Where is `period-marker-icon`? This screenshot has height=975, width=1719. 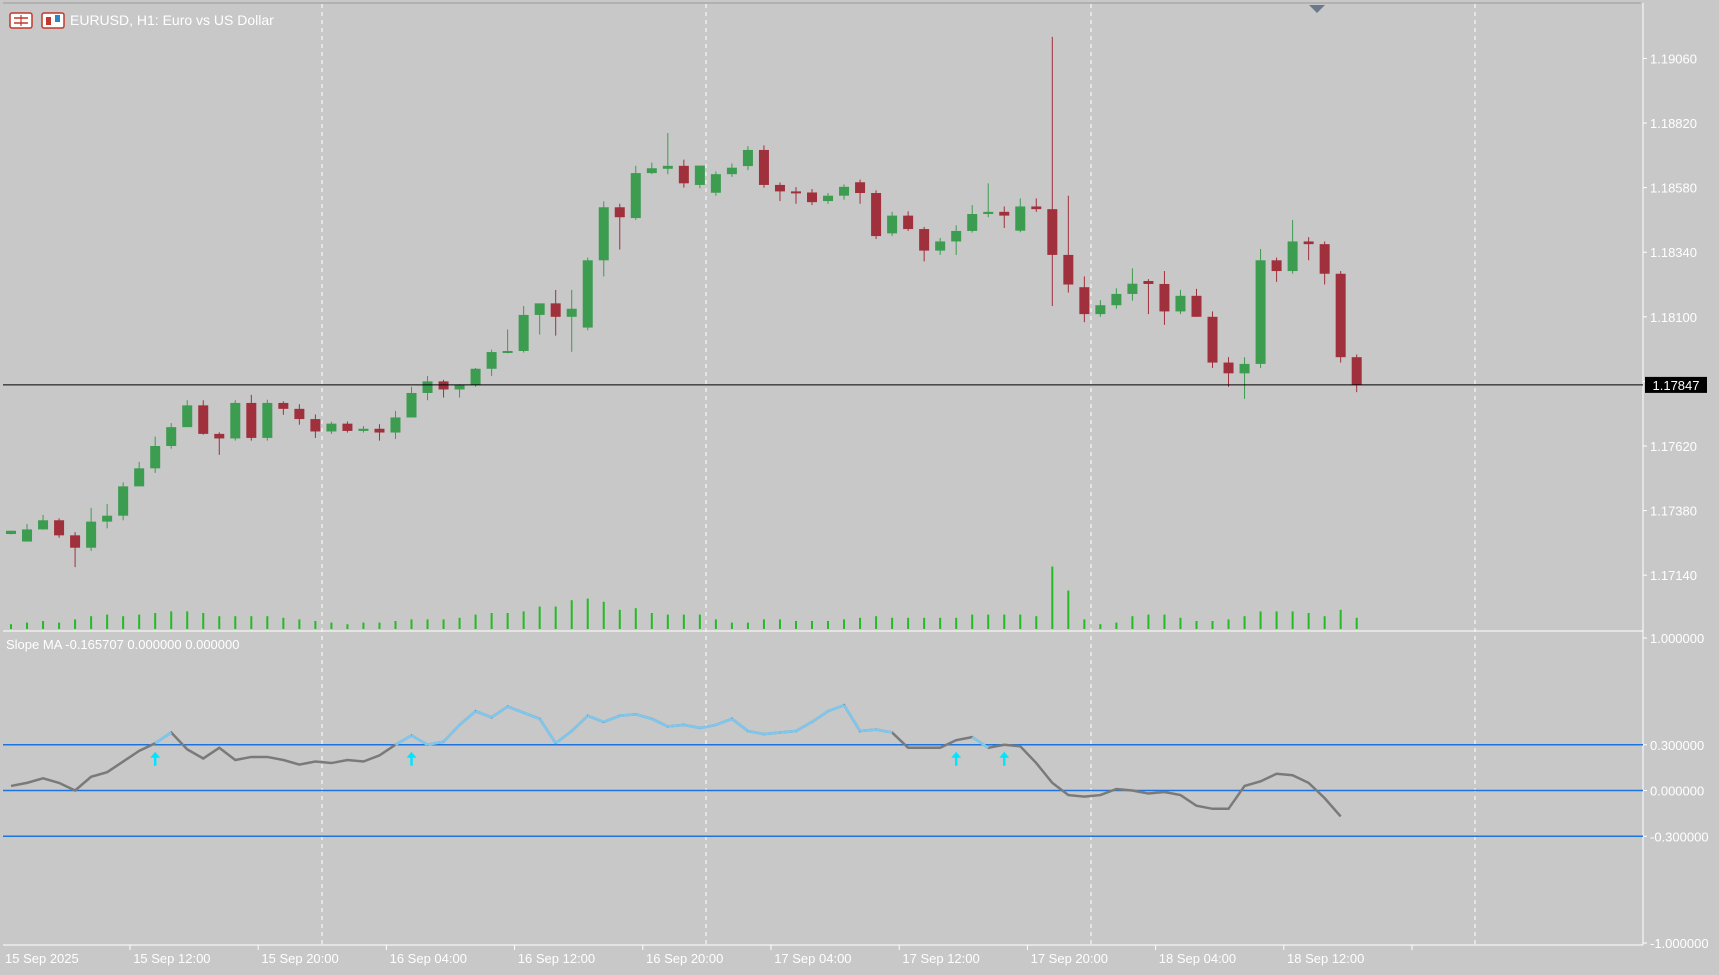
period-marker-icon is located at coordinates (1317, 9).